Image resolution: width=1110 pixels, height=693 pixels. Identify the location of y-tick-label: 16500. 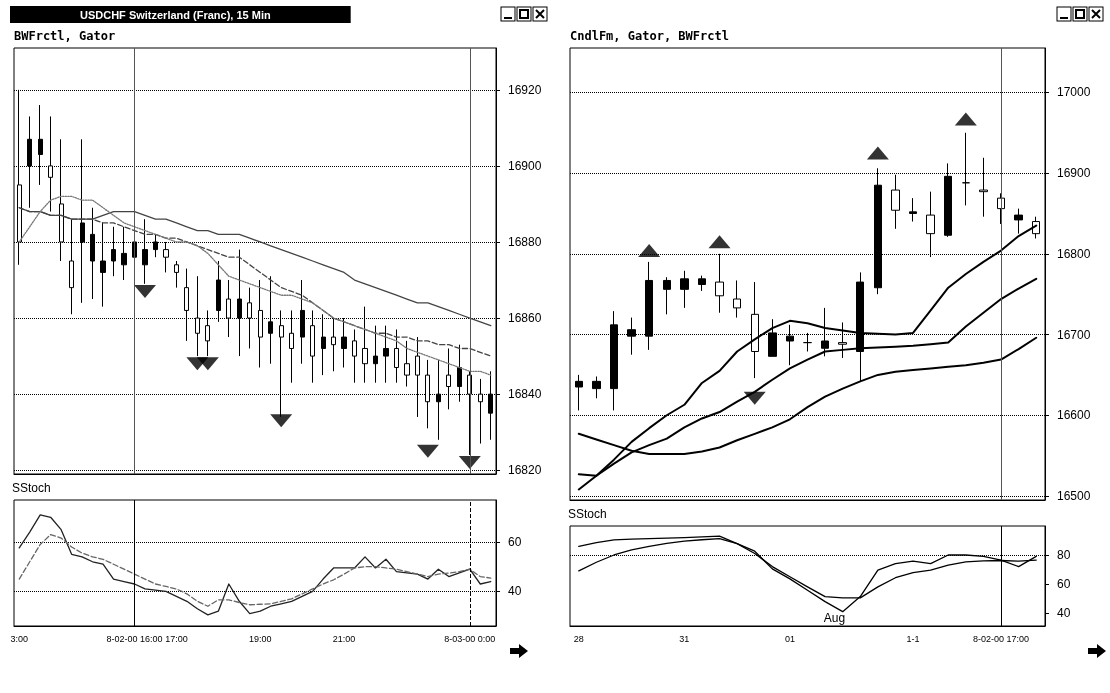
(1074, 495).